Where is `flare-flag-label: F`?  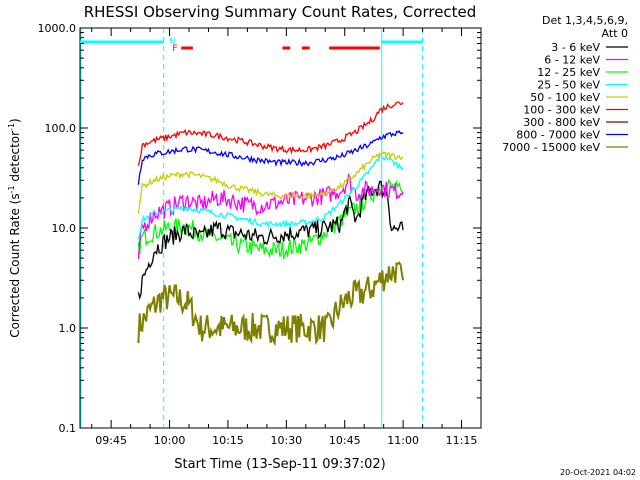
flare-flag-label: F is located at coordinates (174, 49).